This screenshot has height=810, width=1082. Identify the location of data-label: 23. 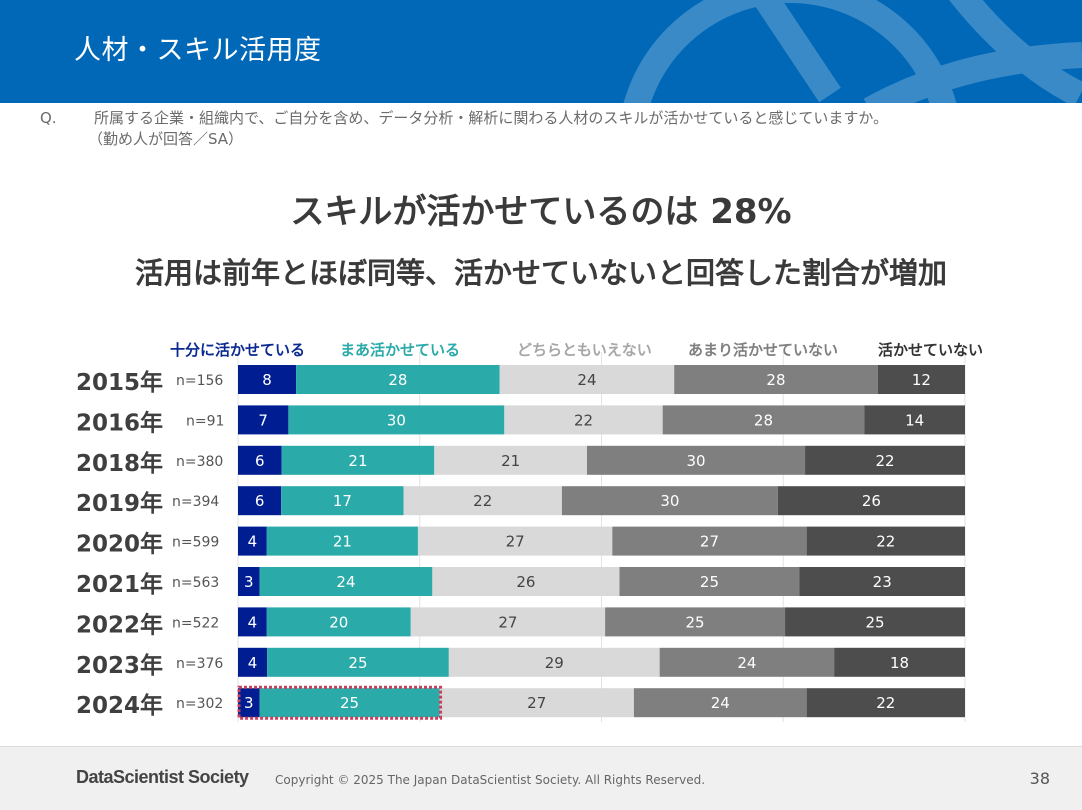
(882, 582).